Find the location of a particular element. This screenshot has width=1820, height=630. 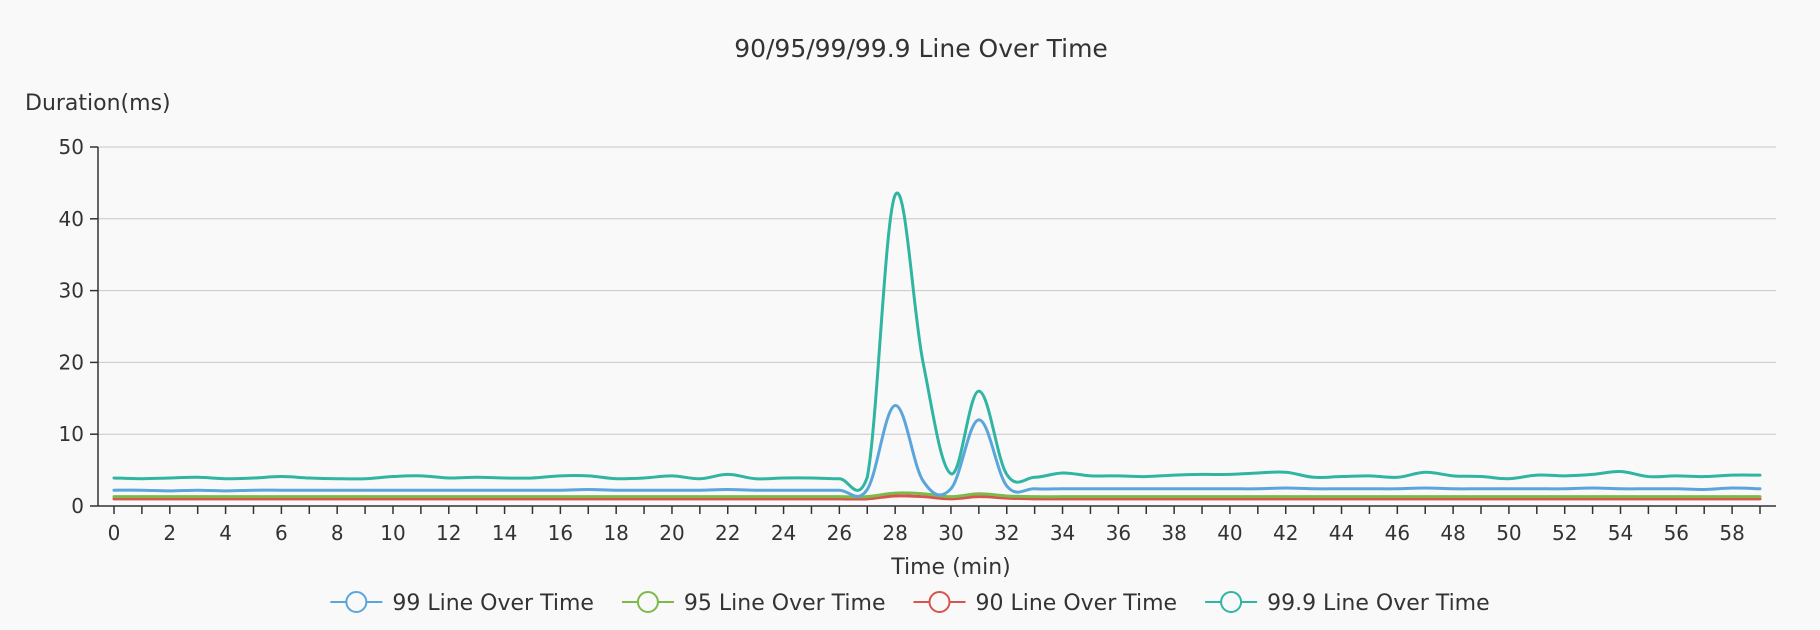

x-tick-label-0: 0 is located at coordinates (114, 533).